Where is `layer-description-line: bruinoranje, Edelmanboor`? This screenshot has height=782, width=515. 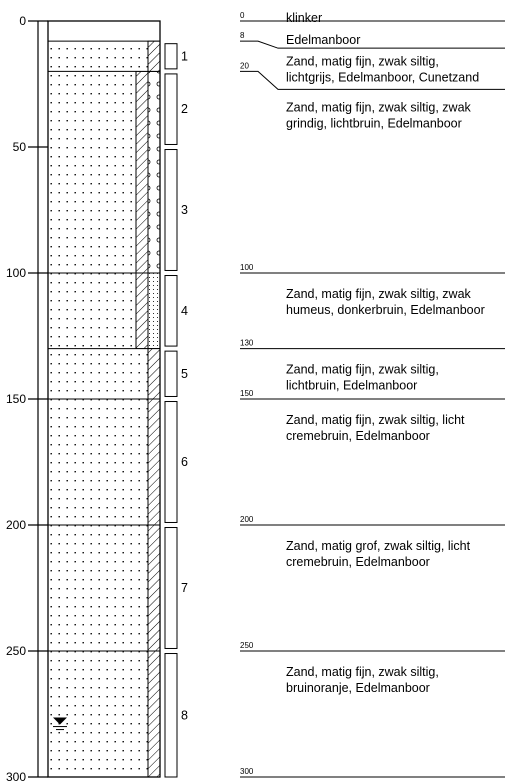 layer-description-line: bruinoranje, Edelmanboor is located at coordinates (358, 688).